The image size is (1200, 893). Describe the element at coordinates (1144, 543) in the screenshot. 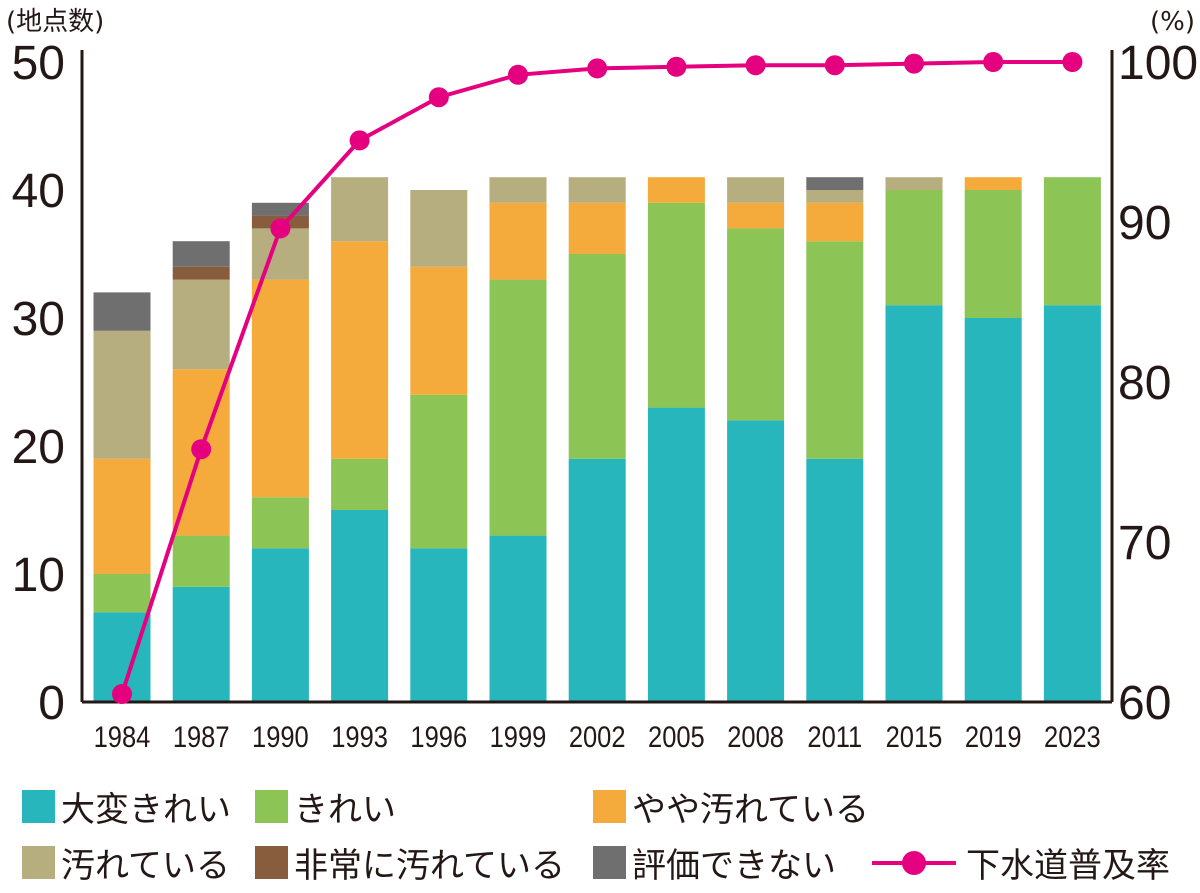

I see `right-tick-label: 70` at that location.